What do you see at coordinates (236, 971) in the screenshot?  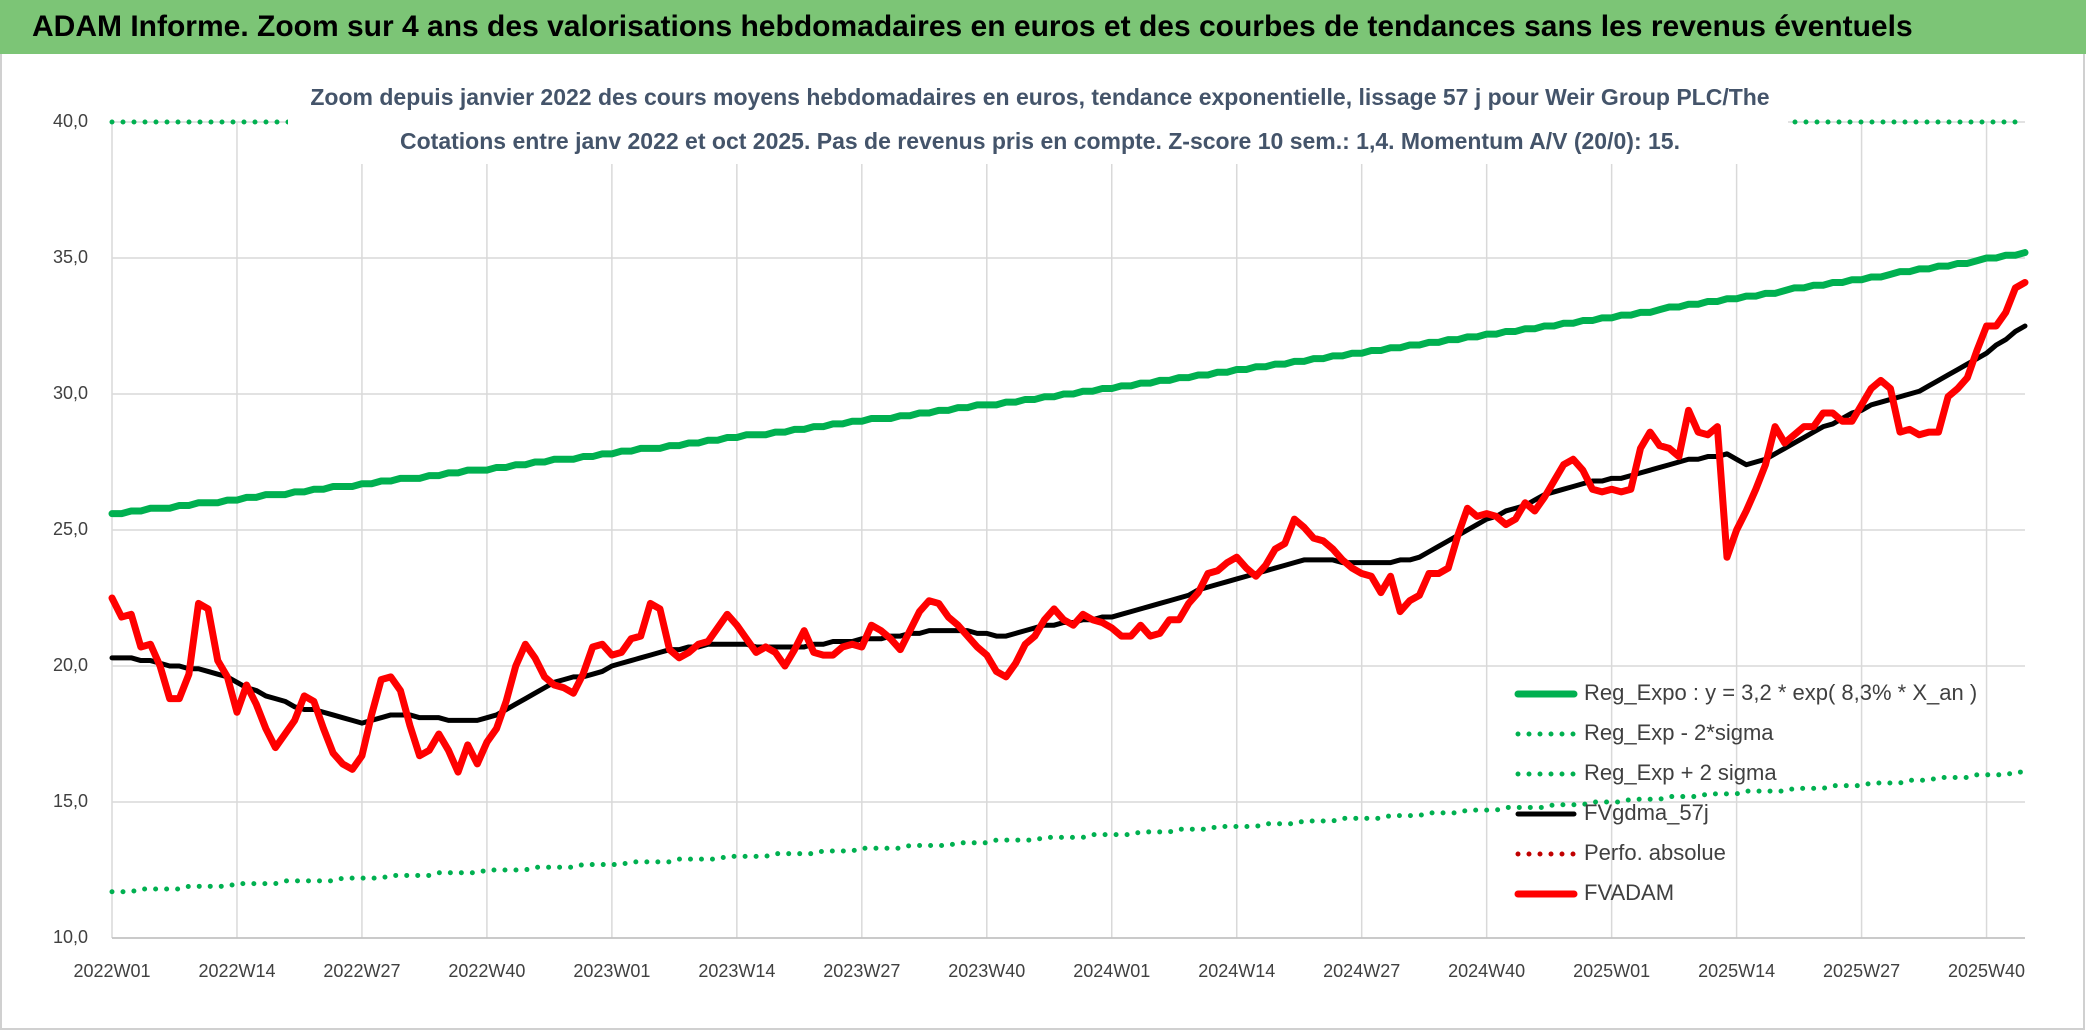 I see `x-tick-label: 2022W14` at bounding box center [236, 971].